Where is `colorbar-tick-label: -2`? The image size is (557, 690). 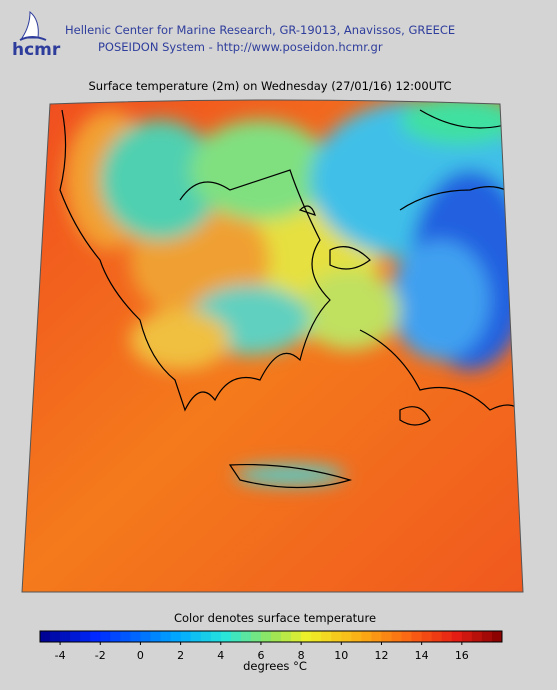
colorbar-tick-label: -2 is located at coordinates (100, 655).